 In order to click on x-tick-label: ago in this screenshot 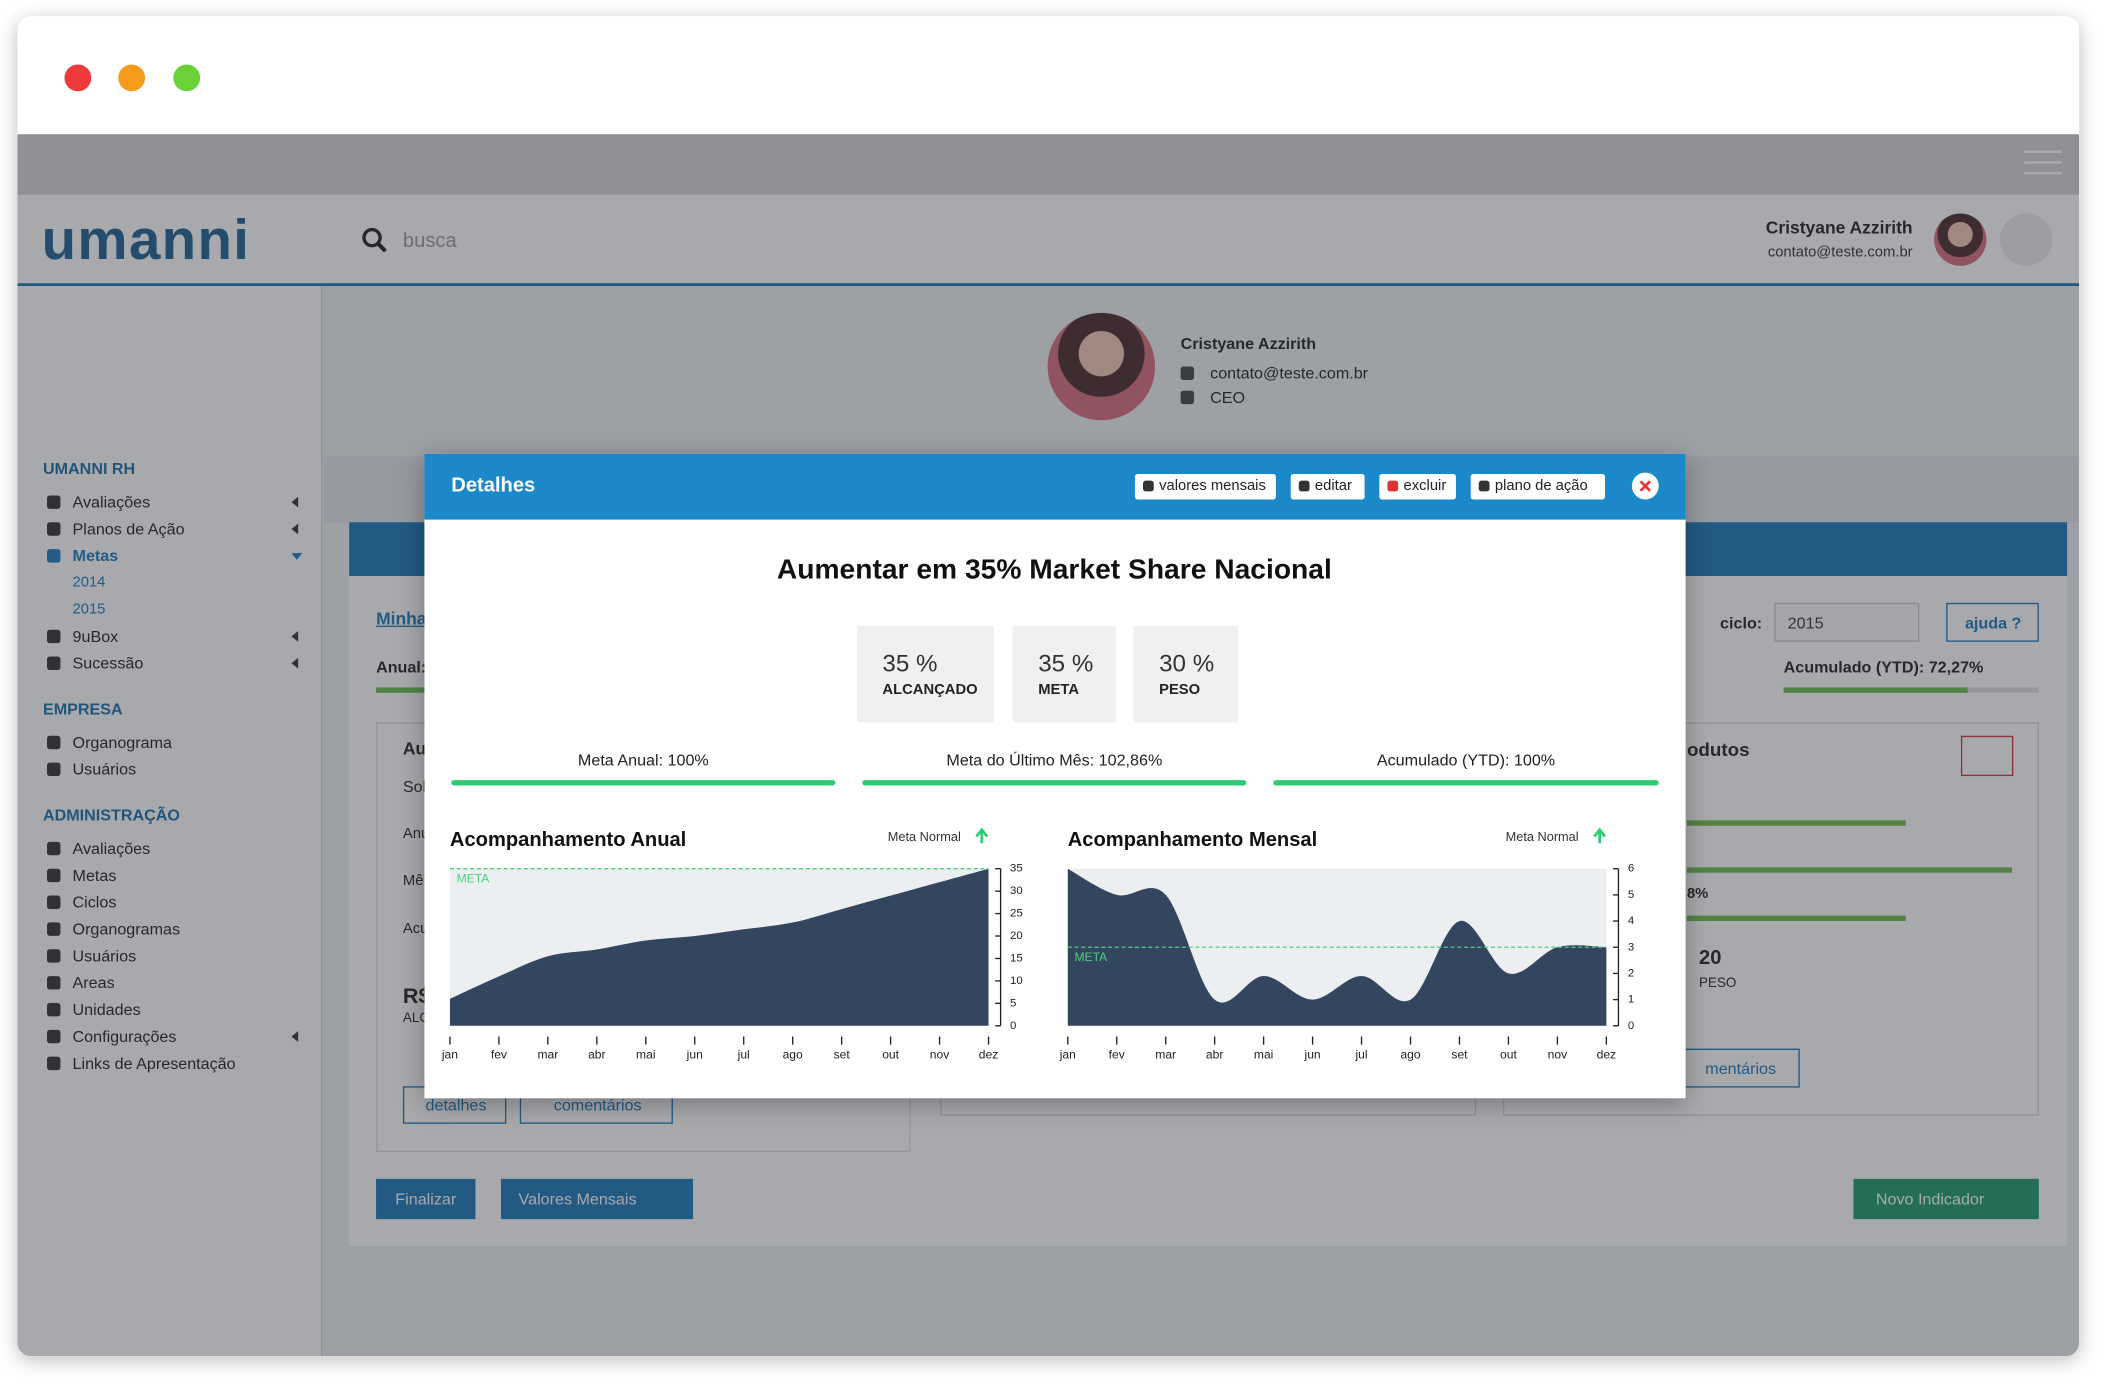, I will do `click(793, 1055)`.